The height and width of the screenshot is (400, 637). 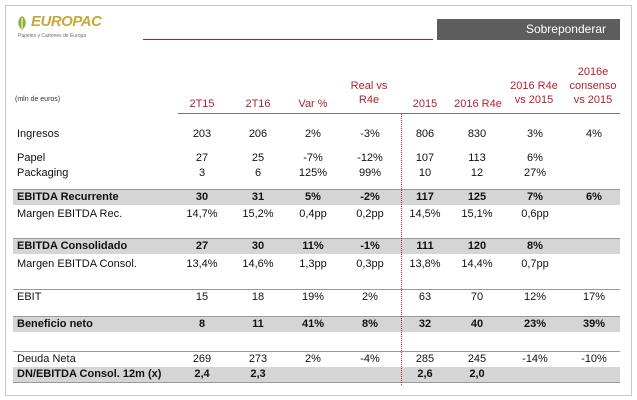 I want to click on cell: 70, so click(x=477, y=297).